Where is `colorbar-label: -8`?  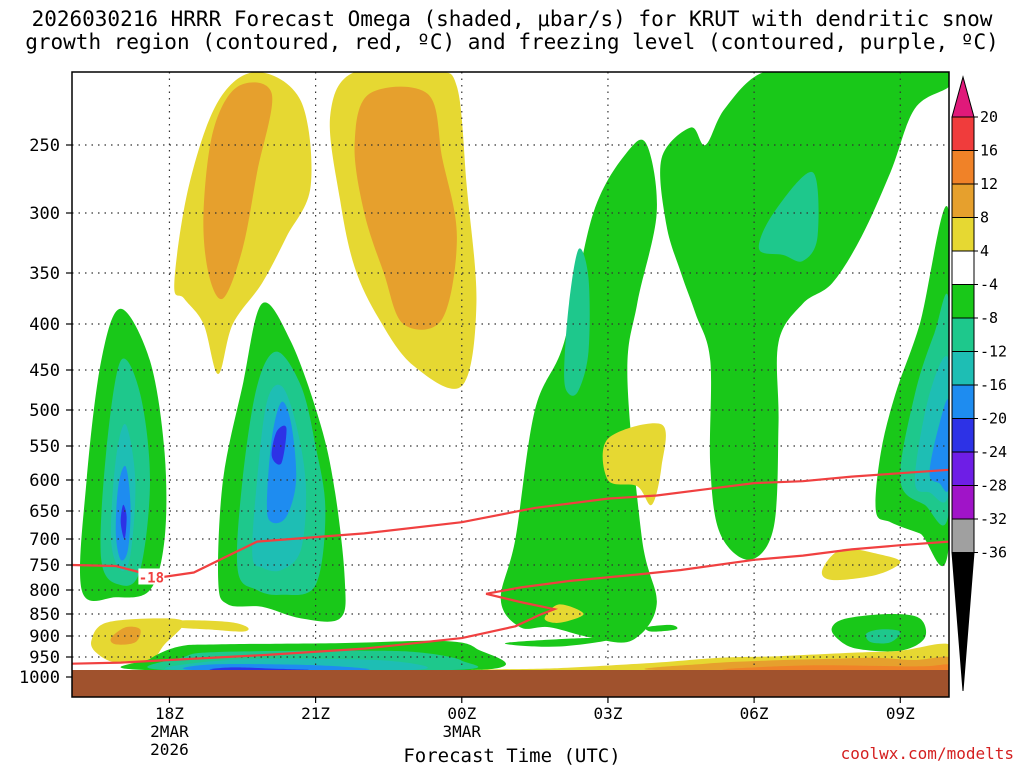 colorbar-label: -8 is located at coordinates (989, 318).